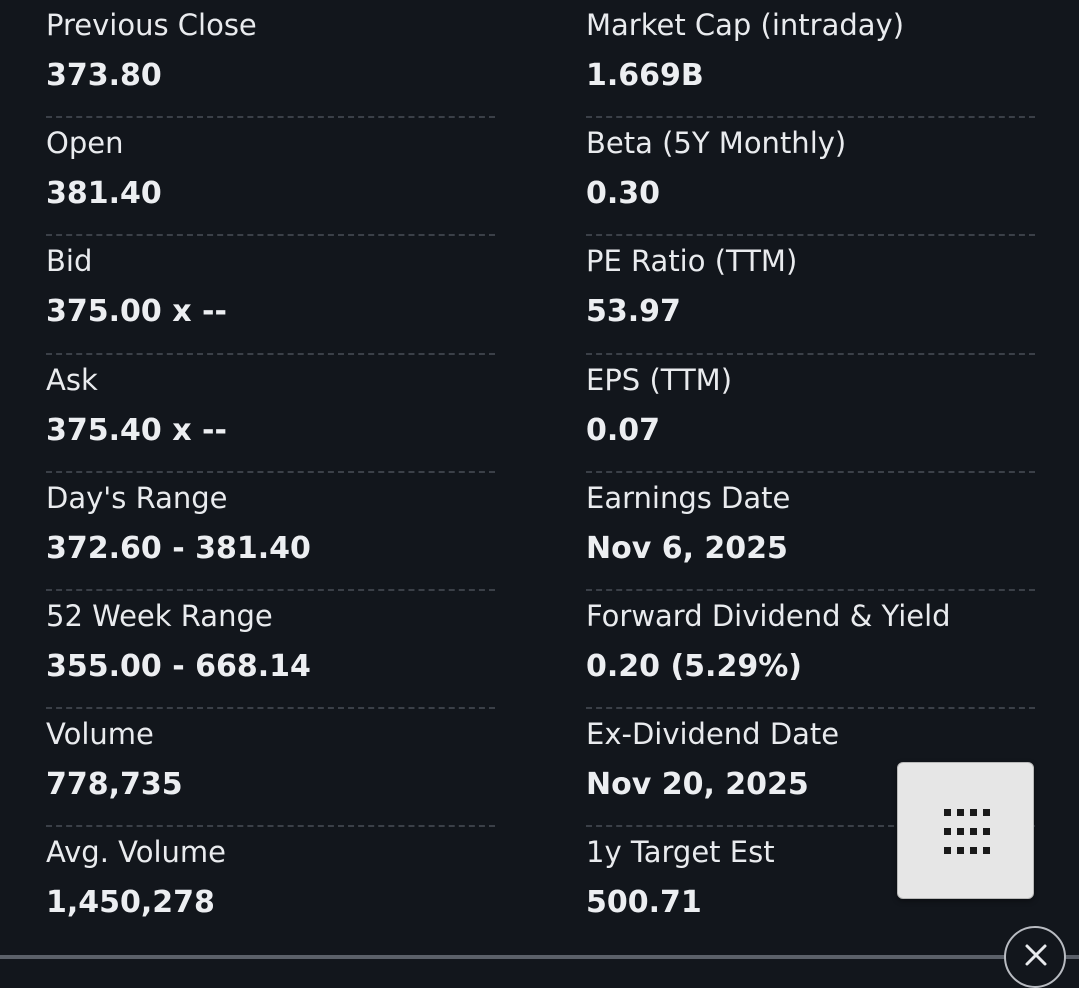  Describe the element at coordinates (136, 852) in the screenshot. I see `stat-label: Avg. Volume` at that location.